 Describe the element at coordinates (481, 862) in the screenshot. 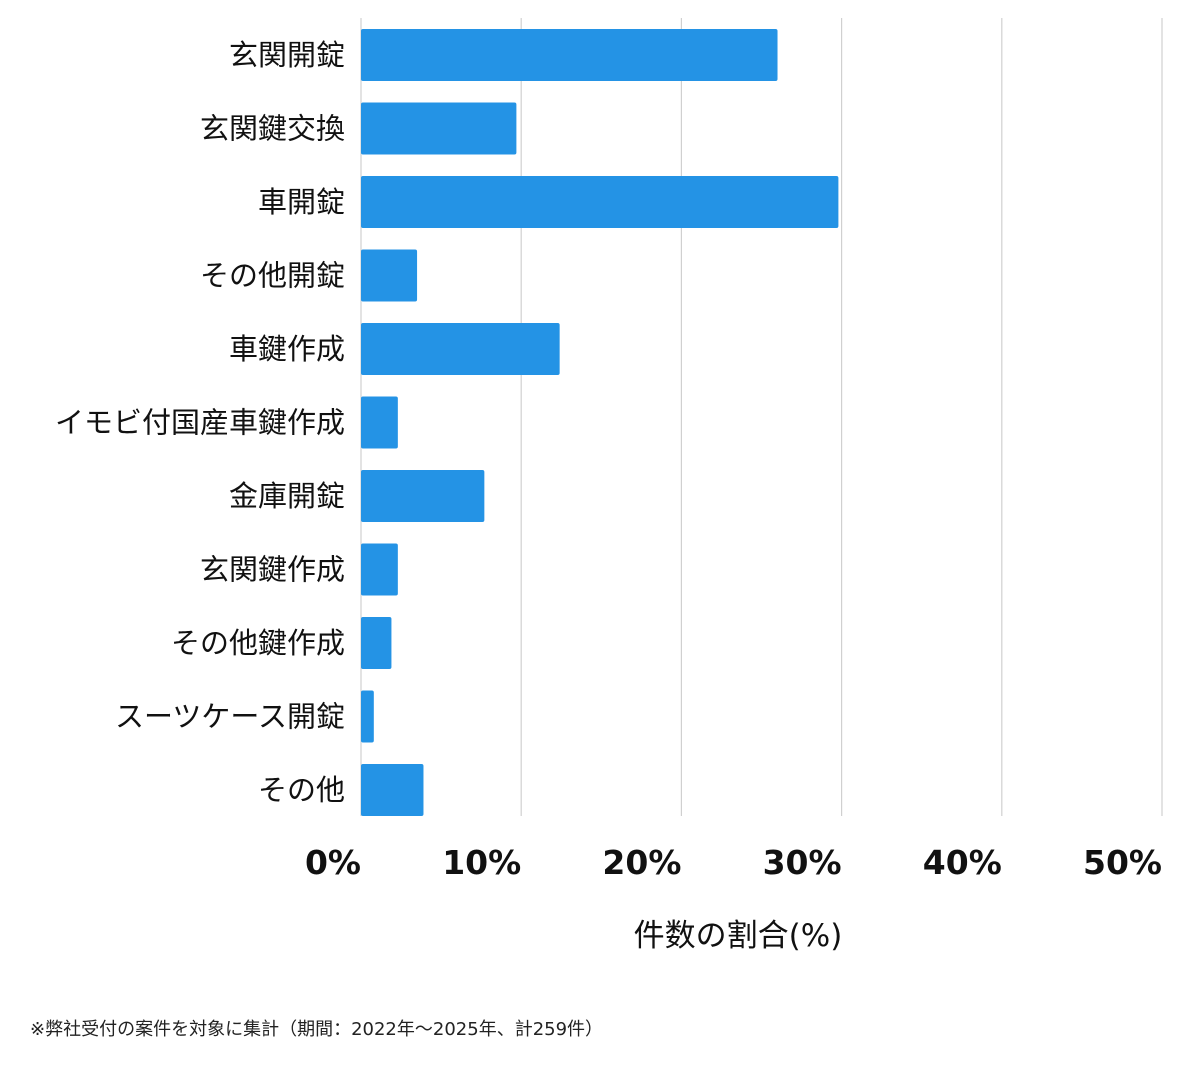

I see `x-tick-label: 10%` at that location.